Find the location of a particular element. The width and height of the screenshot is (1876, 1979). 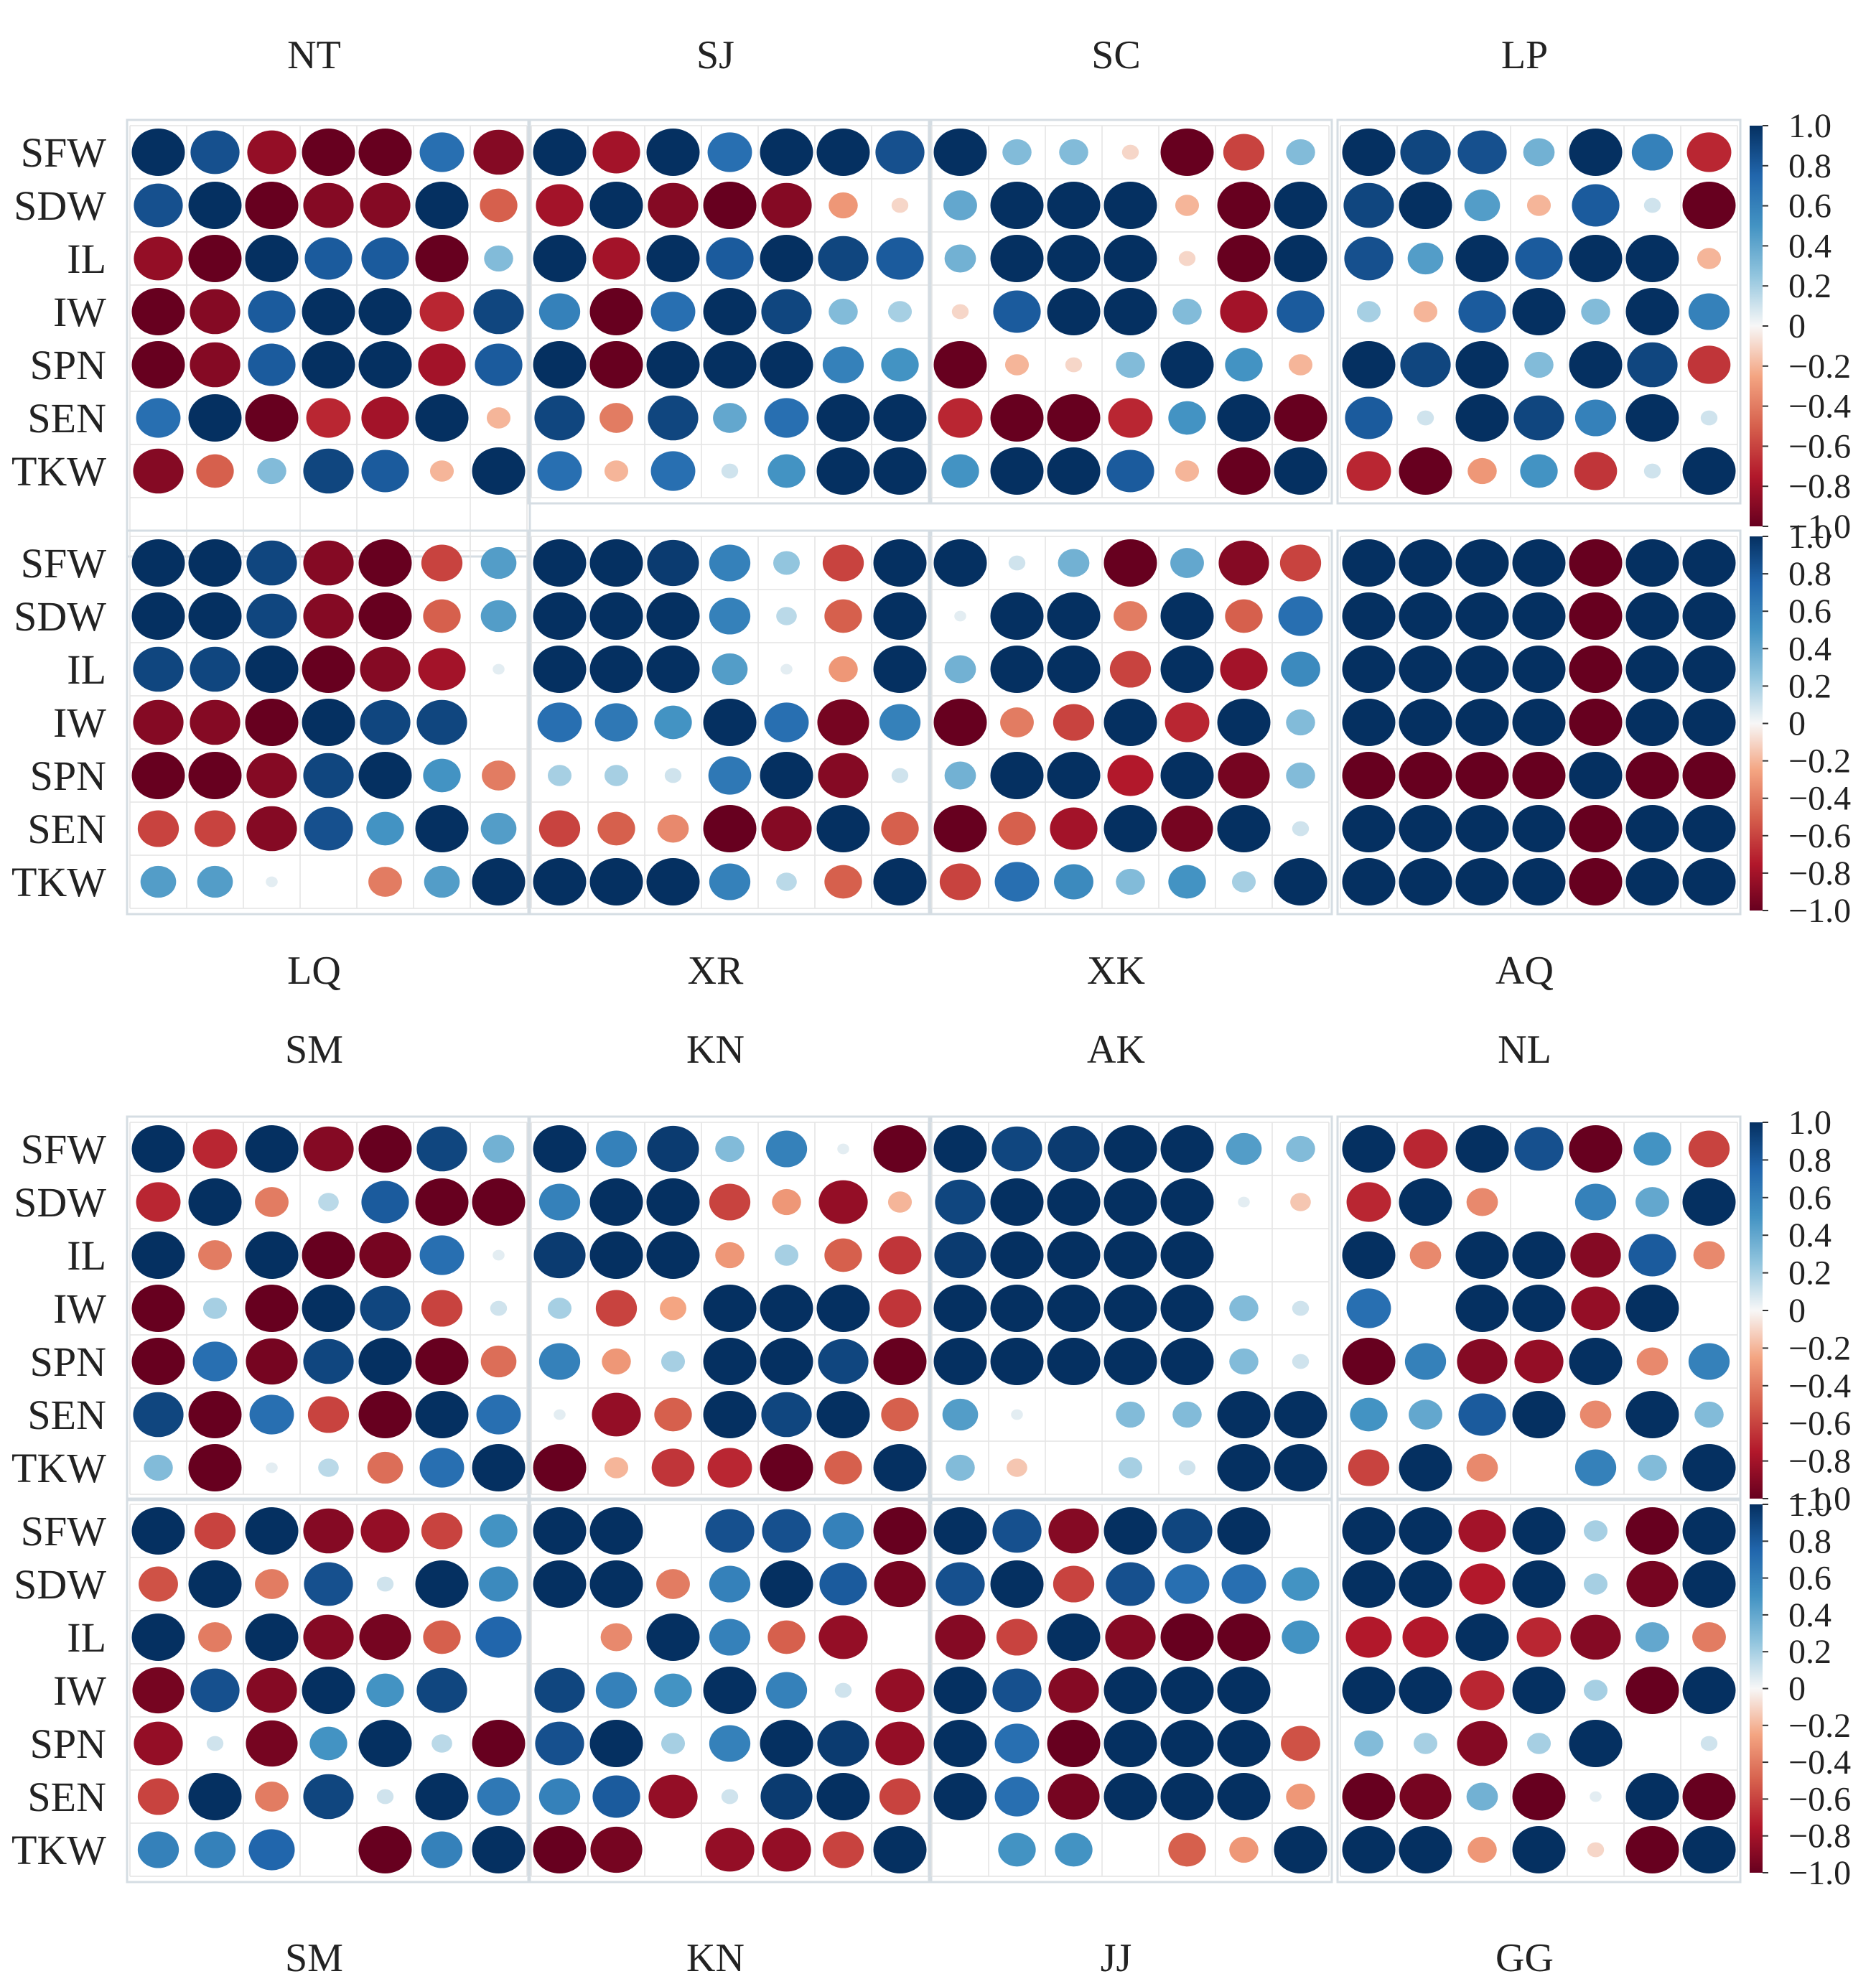

correlation-panel-JJ is located at coordinates (1130, 1690).